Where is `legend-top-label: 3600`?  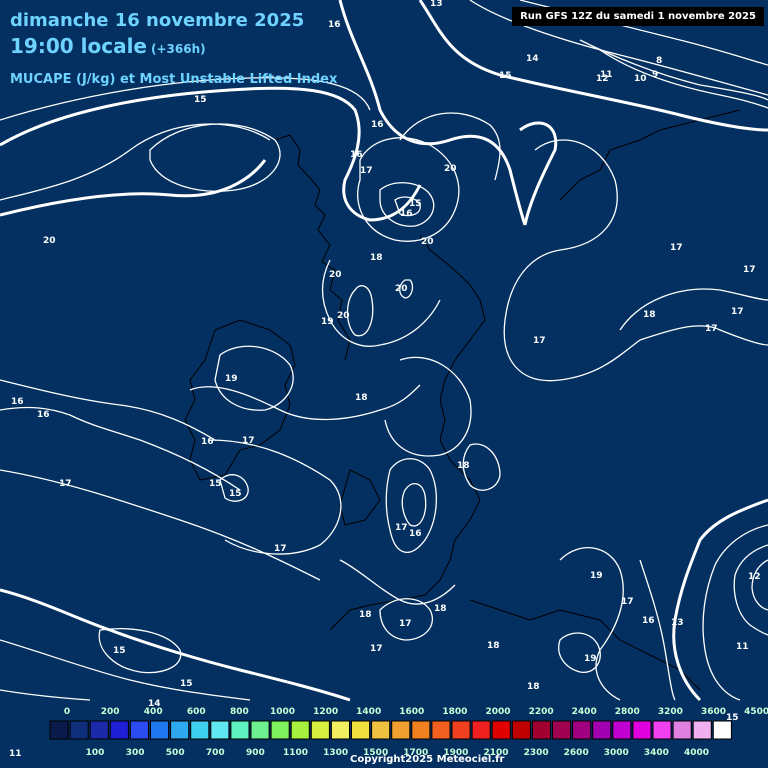 legend-top-label: 3600 is located at coordinates (713, 712).